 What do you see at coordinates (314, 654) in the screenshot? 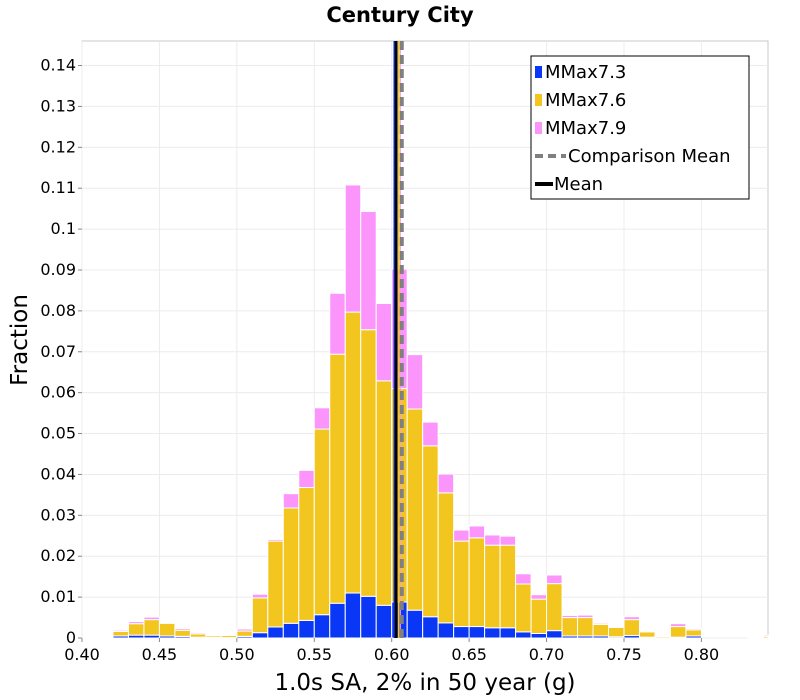
I see `x-tick-label: 0.55` at bounding box center [314, 654].